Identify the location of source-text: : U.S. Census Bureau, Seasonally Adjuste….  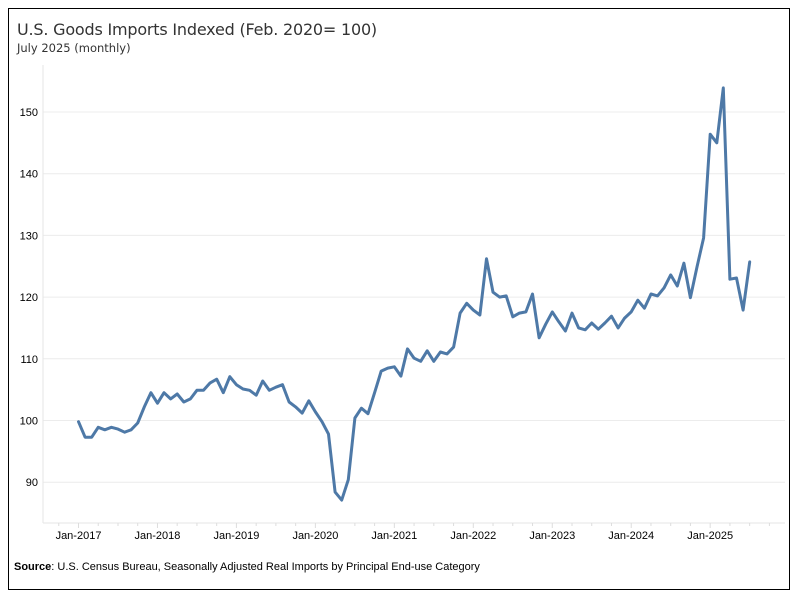
(265, 567).